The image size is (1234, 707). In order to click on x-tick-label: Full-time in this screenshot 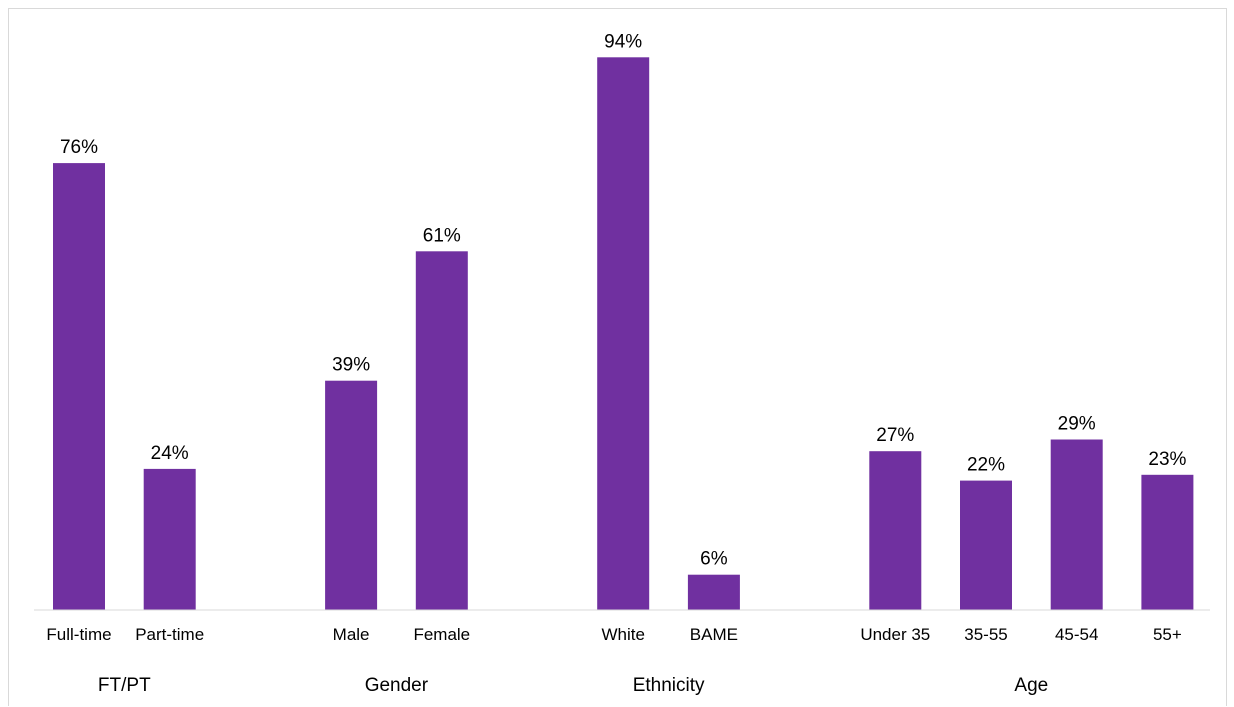, I will do `click(78, 634)`.